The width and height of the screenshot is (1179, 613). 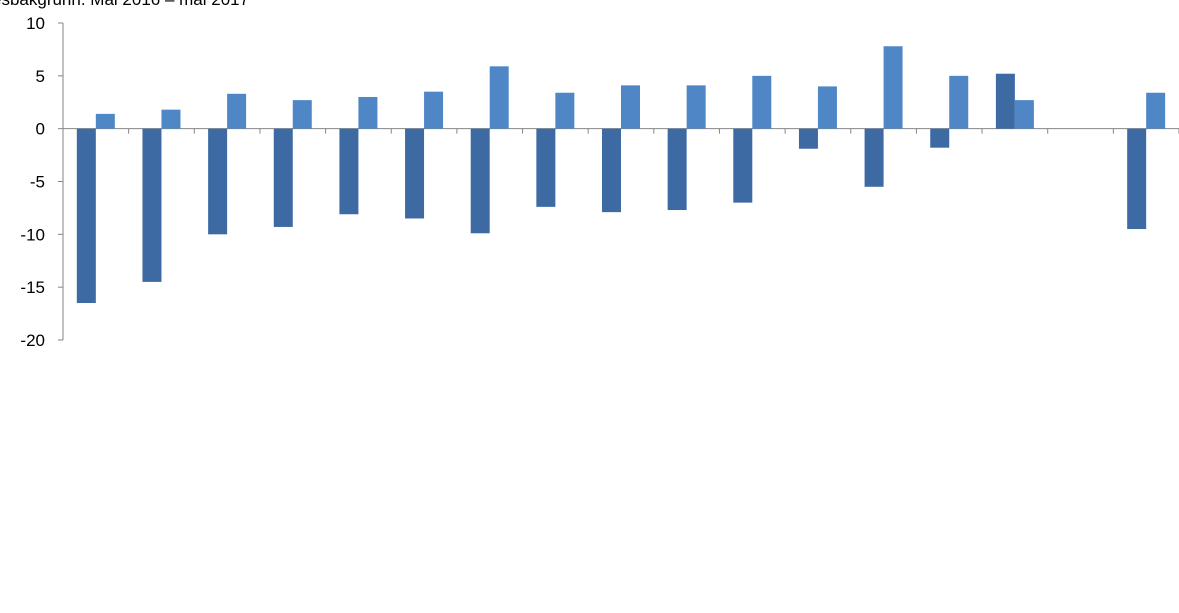 I want to click on y-tick-label: -10, so click(x=32, y=234).